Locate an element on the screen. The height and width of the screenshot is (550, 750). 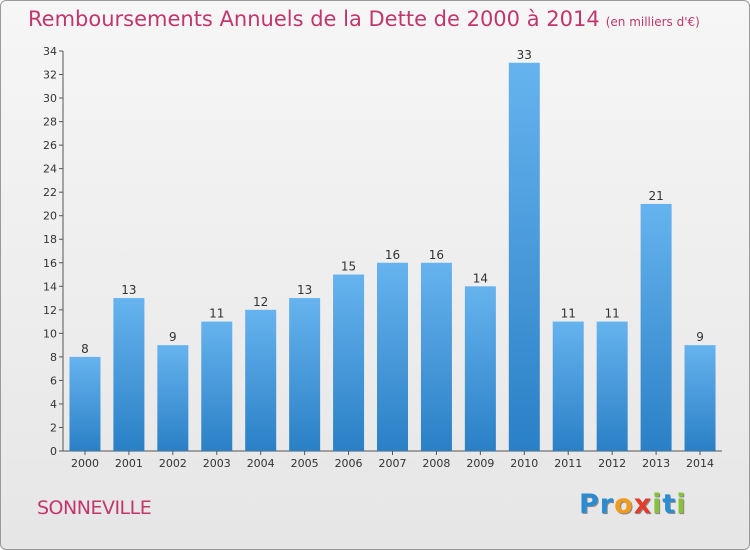
value-label-2003: 11 is located at coordinates (216, 314).